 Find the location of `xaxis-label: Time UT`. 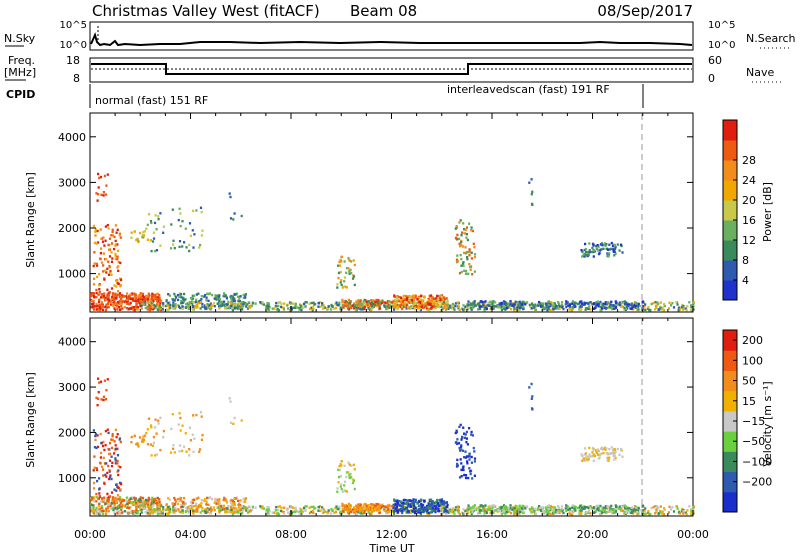

xaxis-label: Time UT is located at coordinates (391, 548).